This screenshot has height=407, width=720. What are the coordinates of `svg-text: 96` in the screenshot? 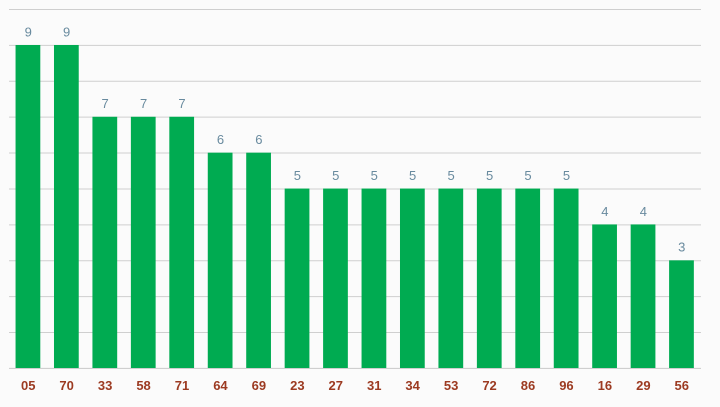 It's located at (566, 385).